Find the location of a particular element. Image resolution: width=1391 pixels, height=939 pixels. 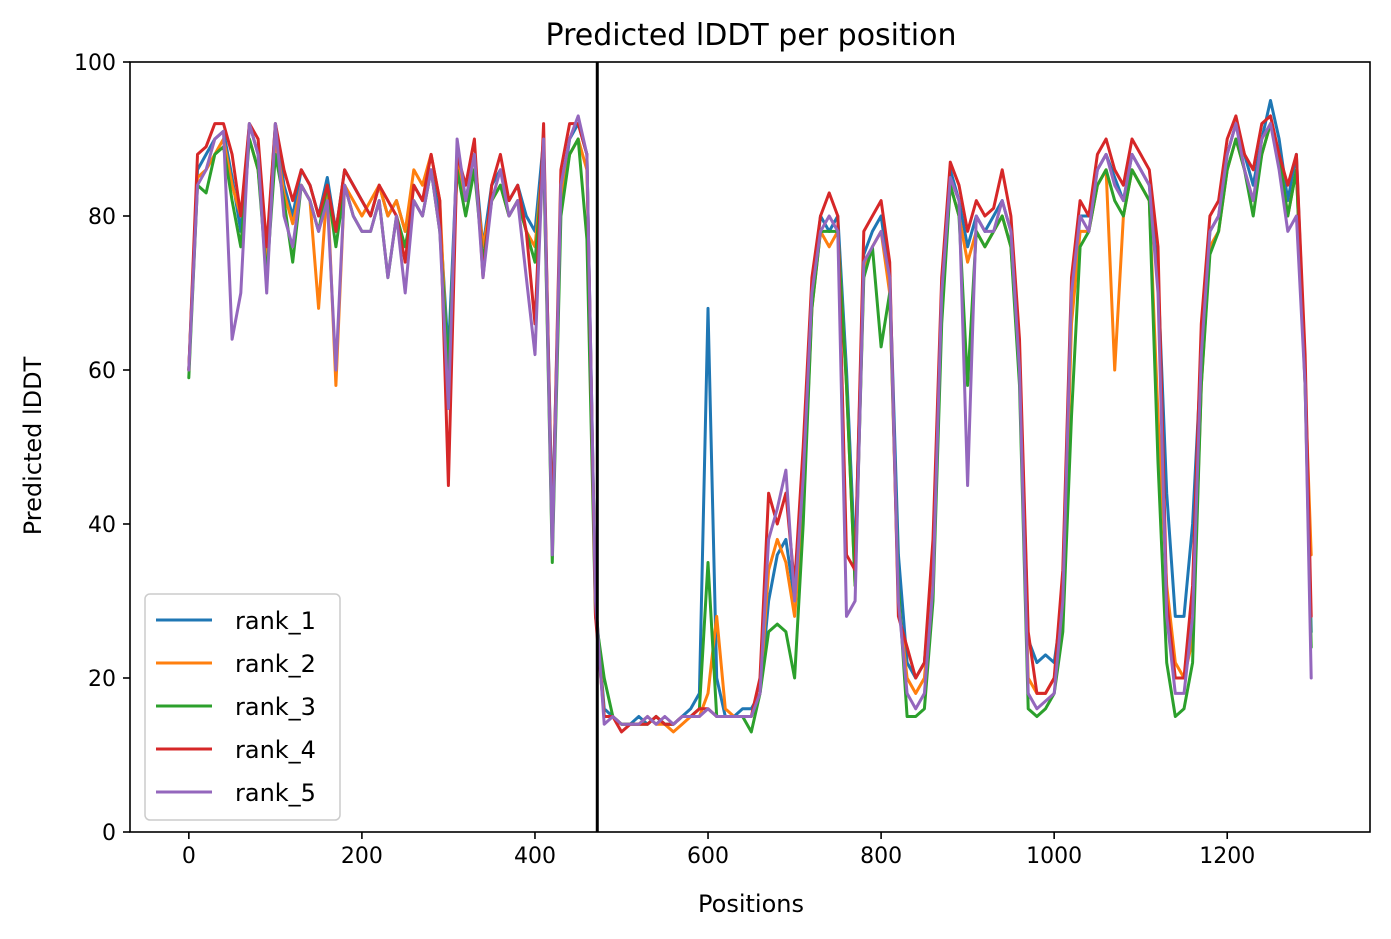

legend: rank_1 rank_2 rank_3 rank_4 rank_5 is located at coordinates (242, 707).